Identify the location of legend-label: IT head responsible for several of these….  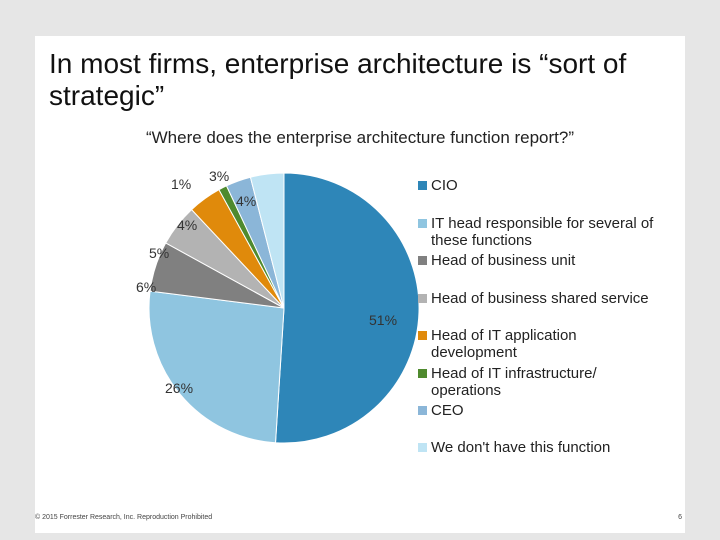
(542, 232).